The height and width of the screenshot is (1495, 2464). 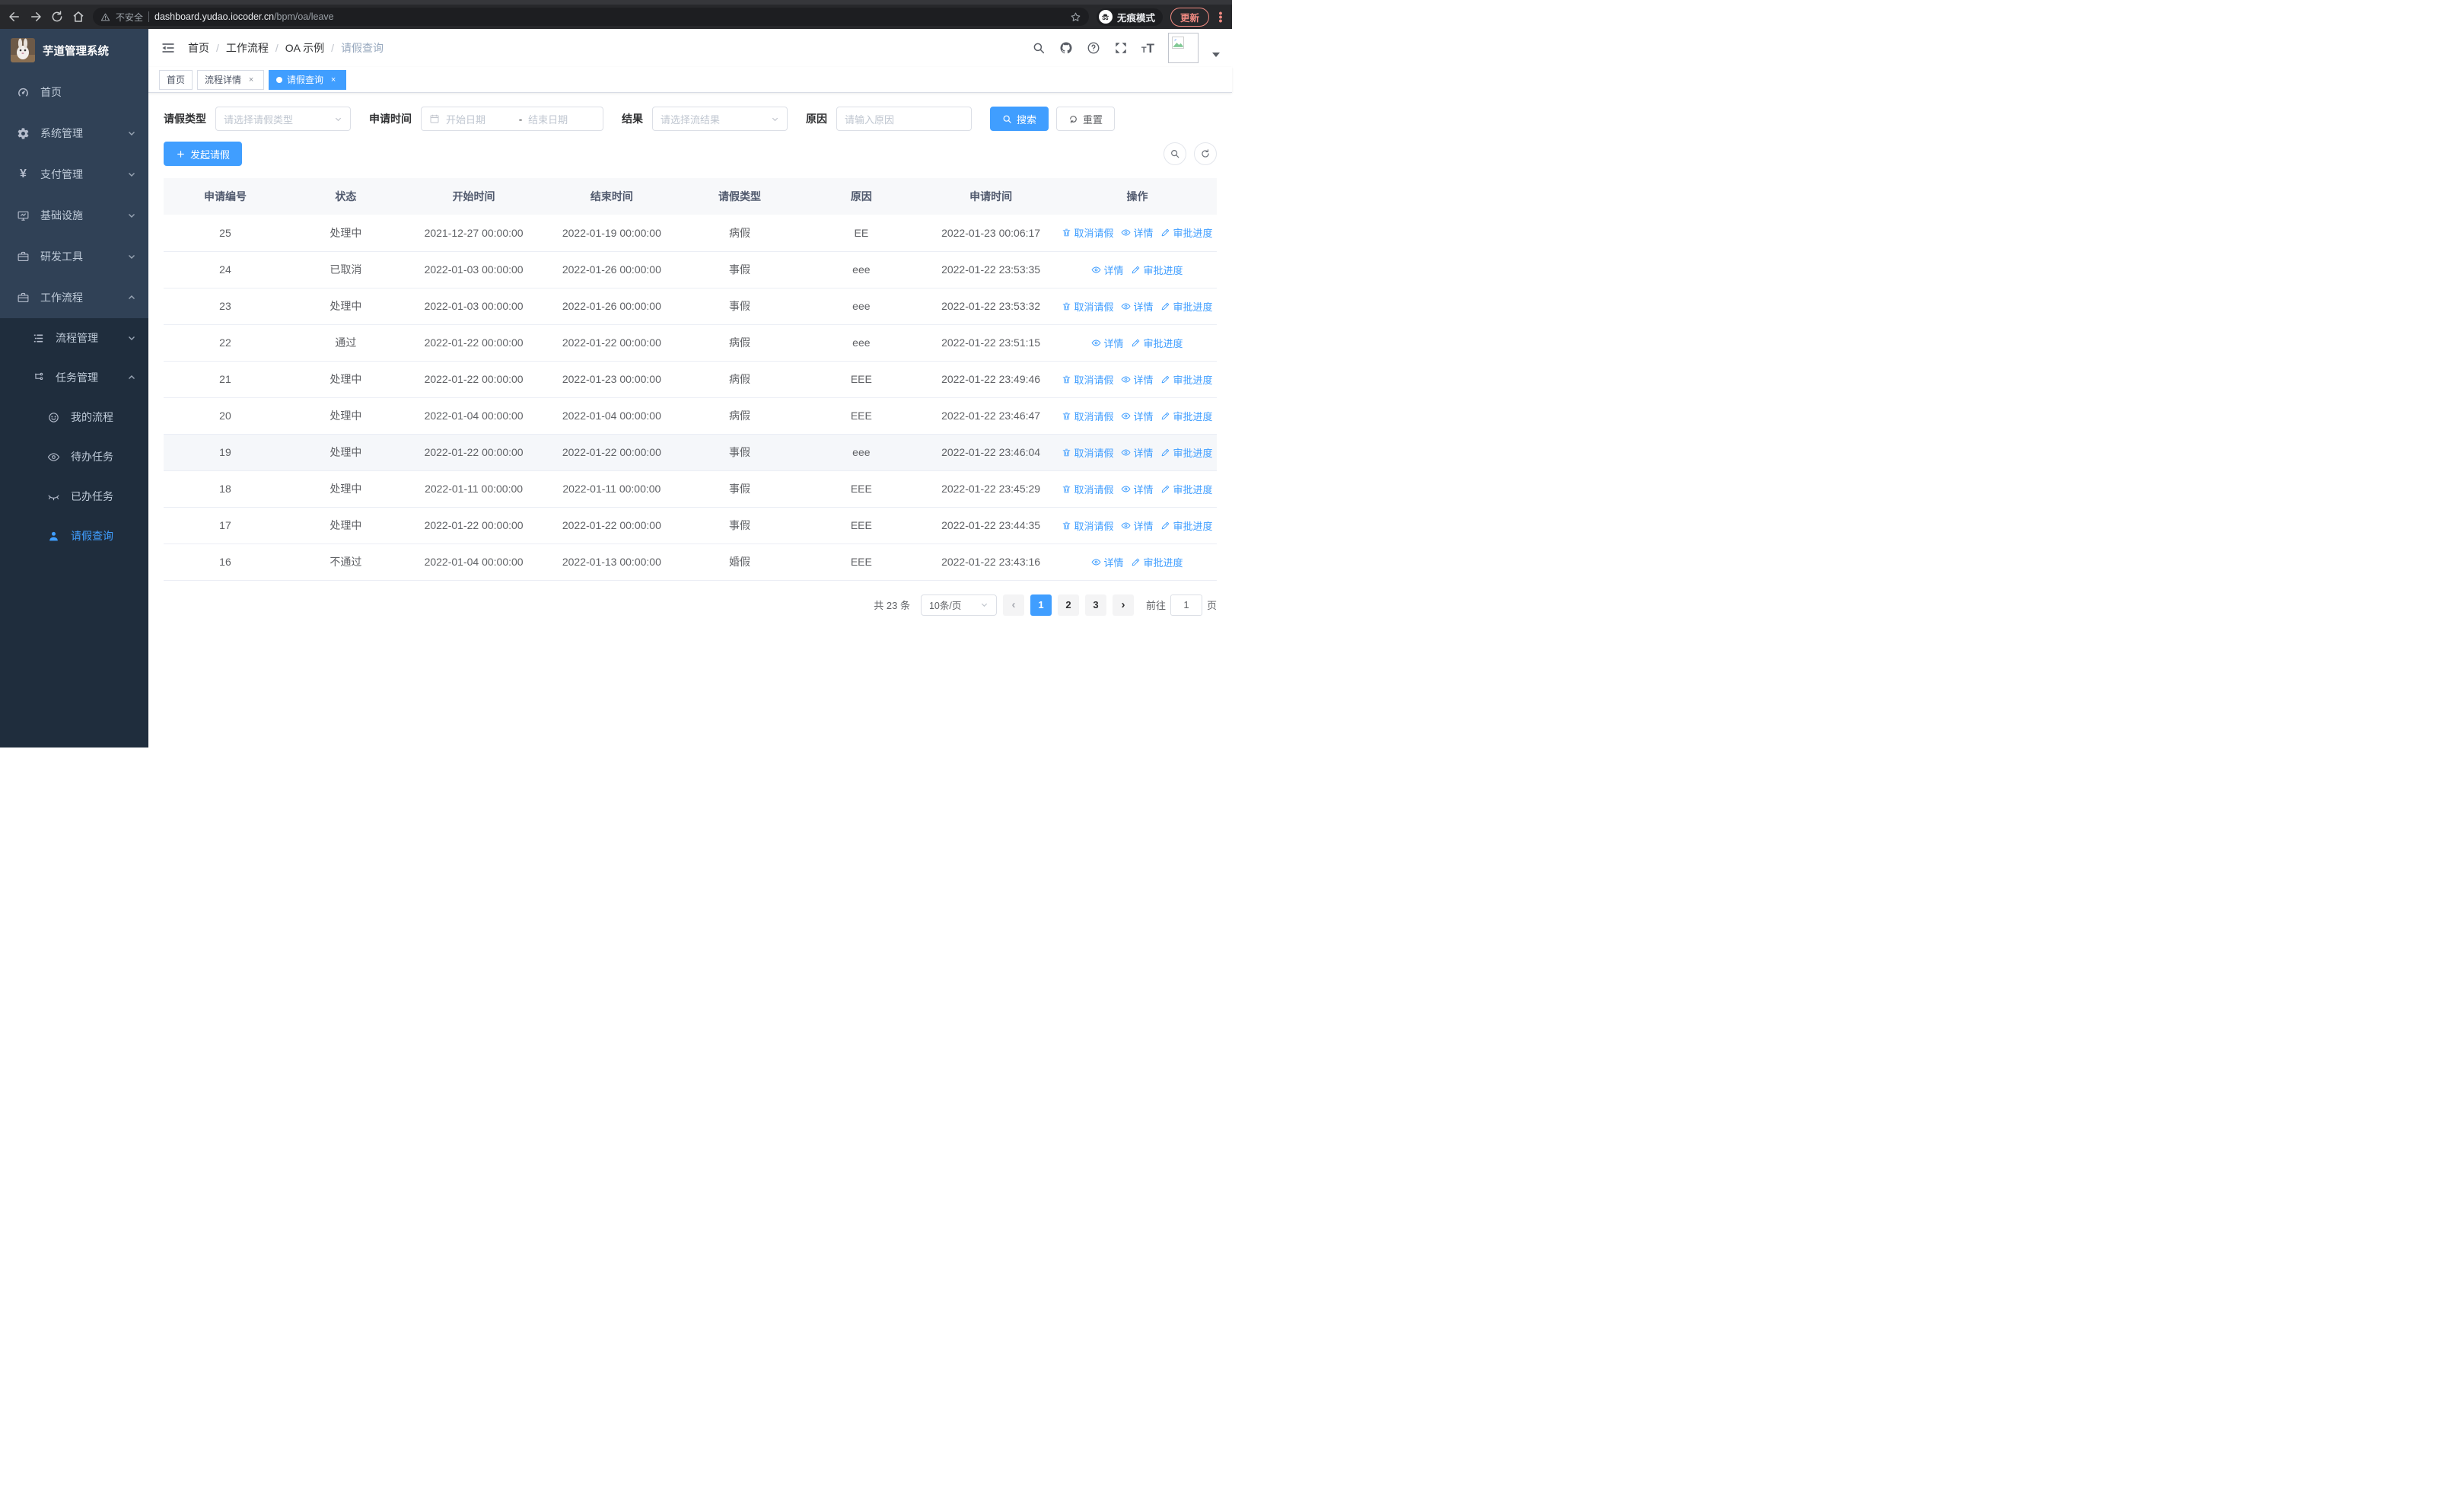 I want to click on search-button: 搜索, so click(x=1019, y=119).